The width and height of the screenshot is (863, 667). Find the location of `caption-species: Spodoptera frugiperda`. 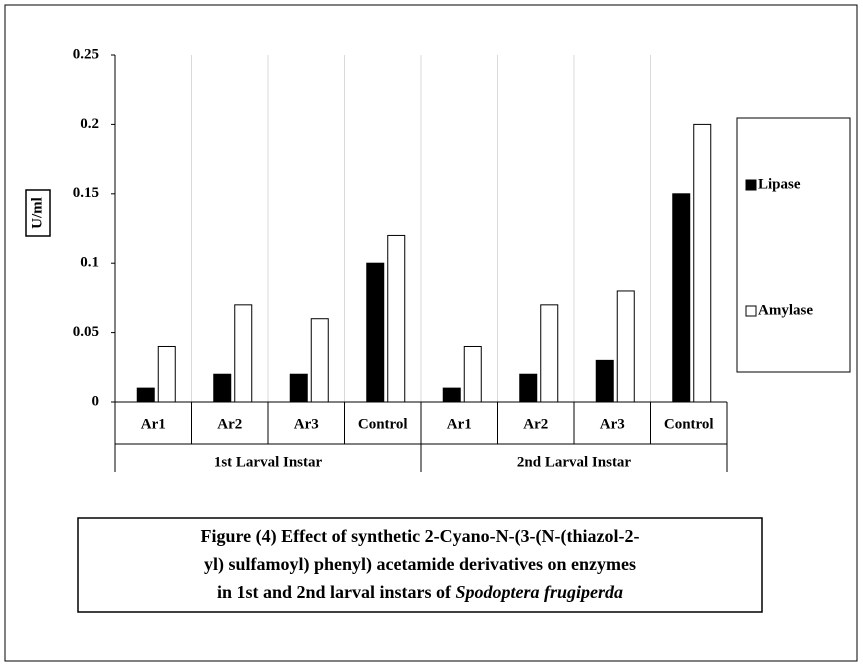

caption-species: Spodoptera frugiperda is located at coordinates (540, 592).